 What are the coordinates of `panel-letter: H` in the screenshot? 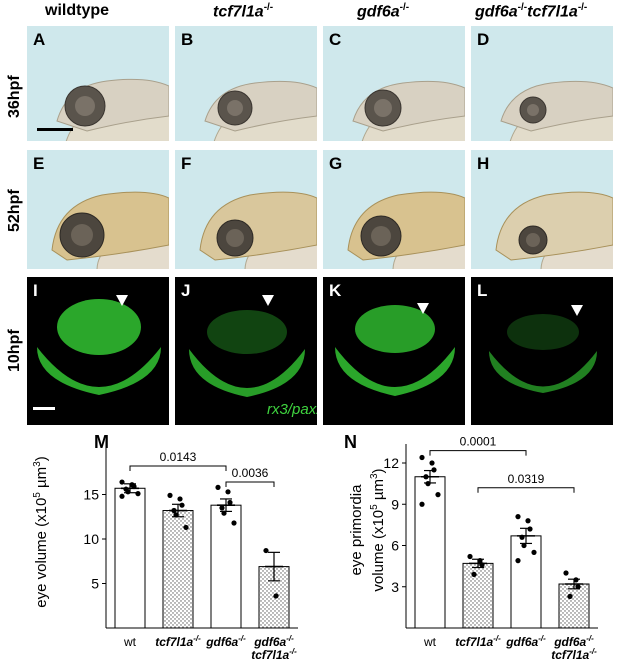 It's located at (483, 163).